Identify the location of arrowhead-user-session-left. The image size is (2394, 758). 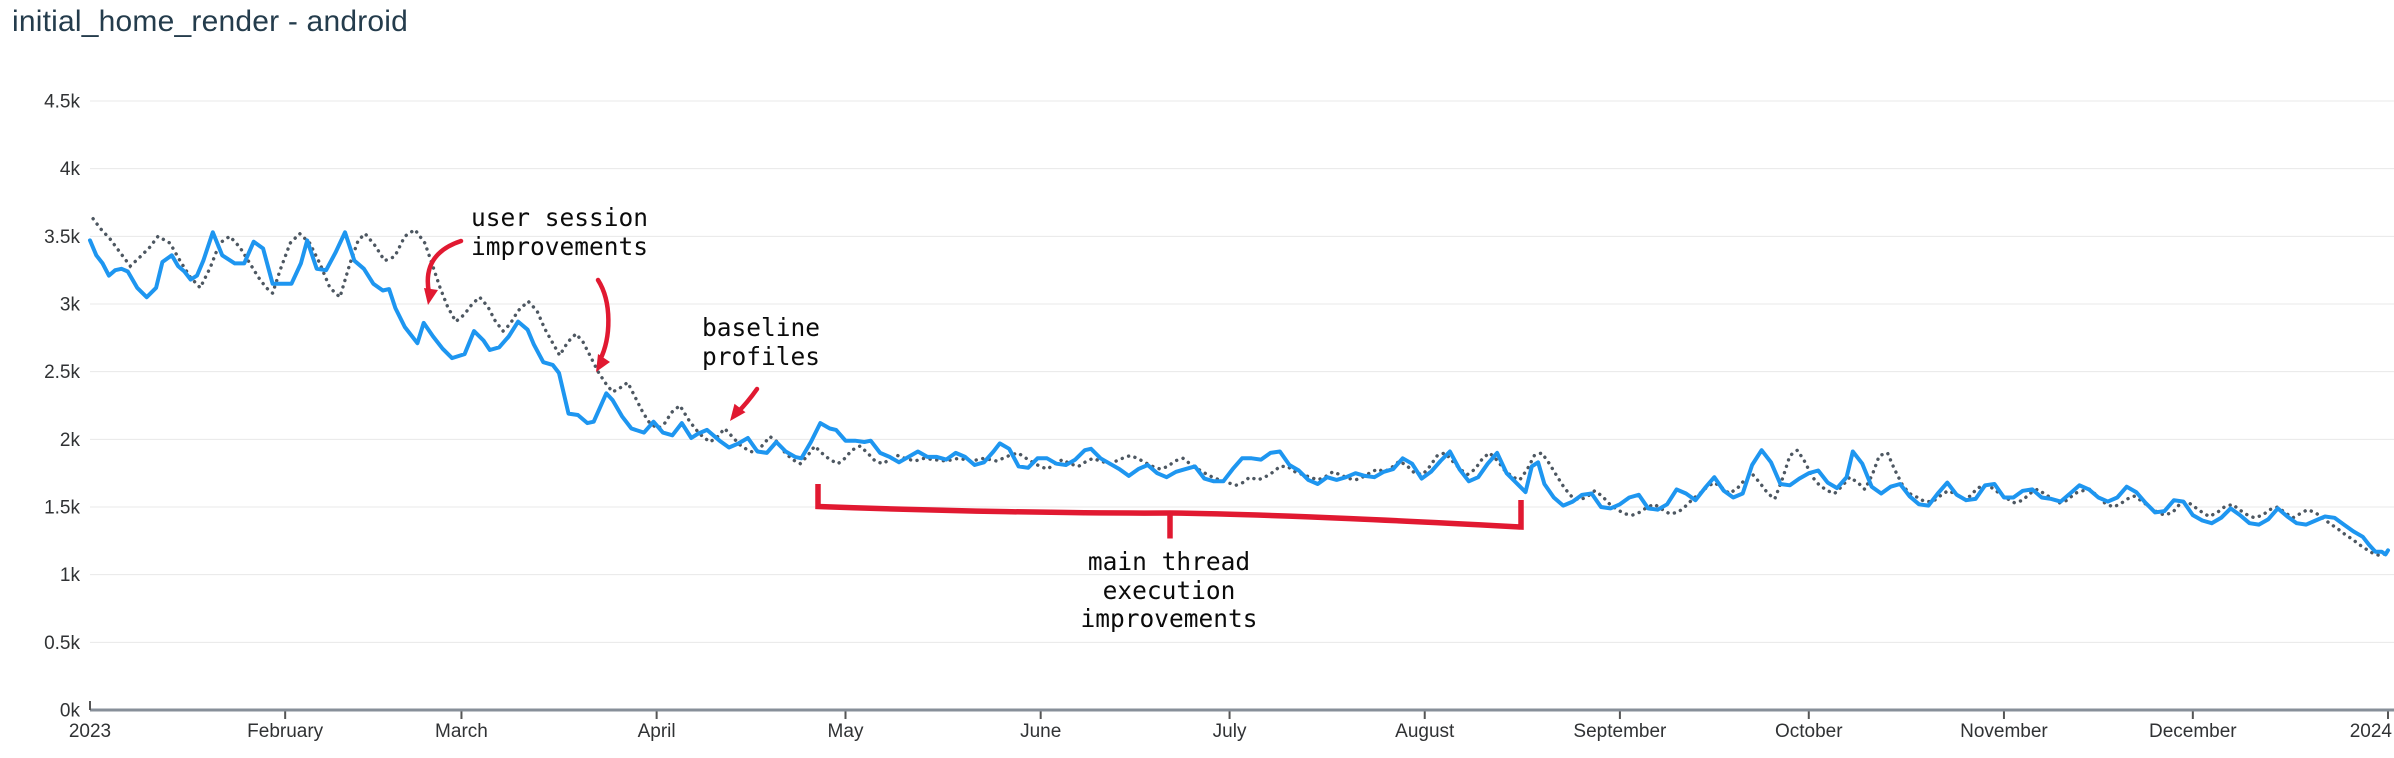
(431, 296).